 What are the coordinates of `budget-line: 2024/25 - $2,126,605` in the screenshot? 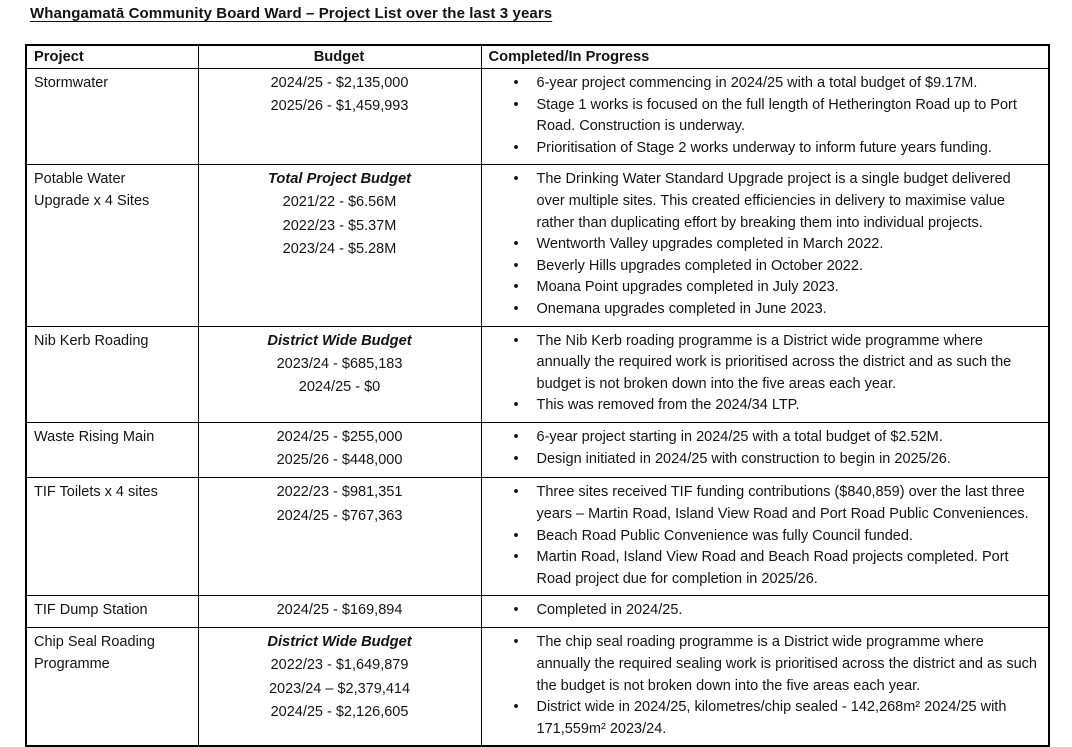 It's located at (339, 711).